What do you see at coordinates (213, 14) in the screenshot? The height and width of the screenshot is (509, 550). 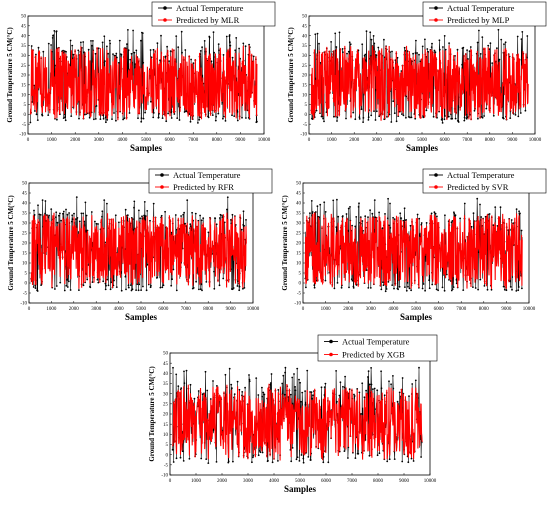 I see `legend-box` at bounding box center [213, 14].